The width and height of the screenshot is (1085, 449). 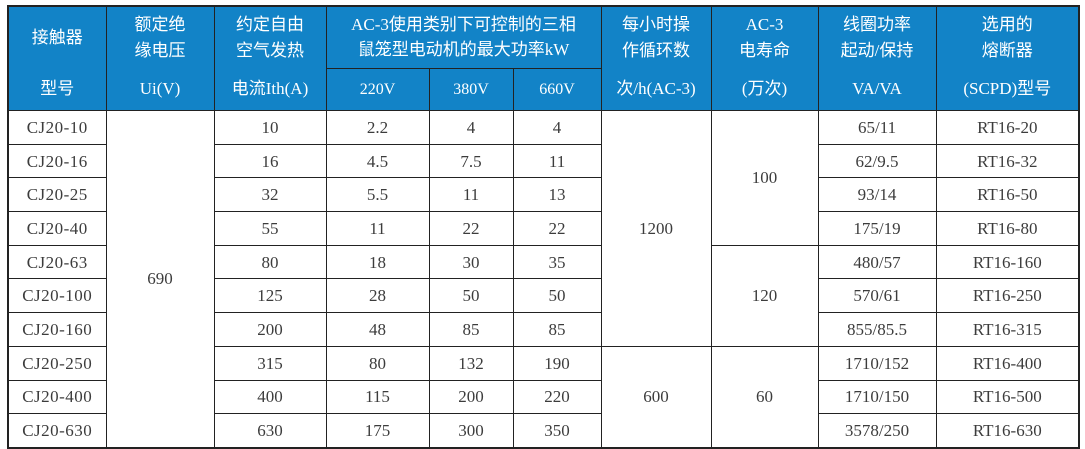 What do you see at coordinates (471, 296) in the screenshot?
I see `cell-p380: 50` at bounding box center [471, 296].